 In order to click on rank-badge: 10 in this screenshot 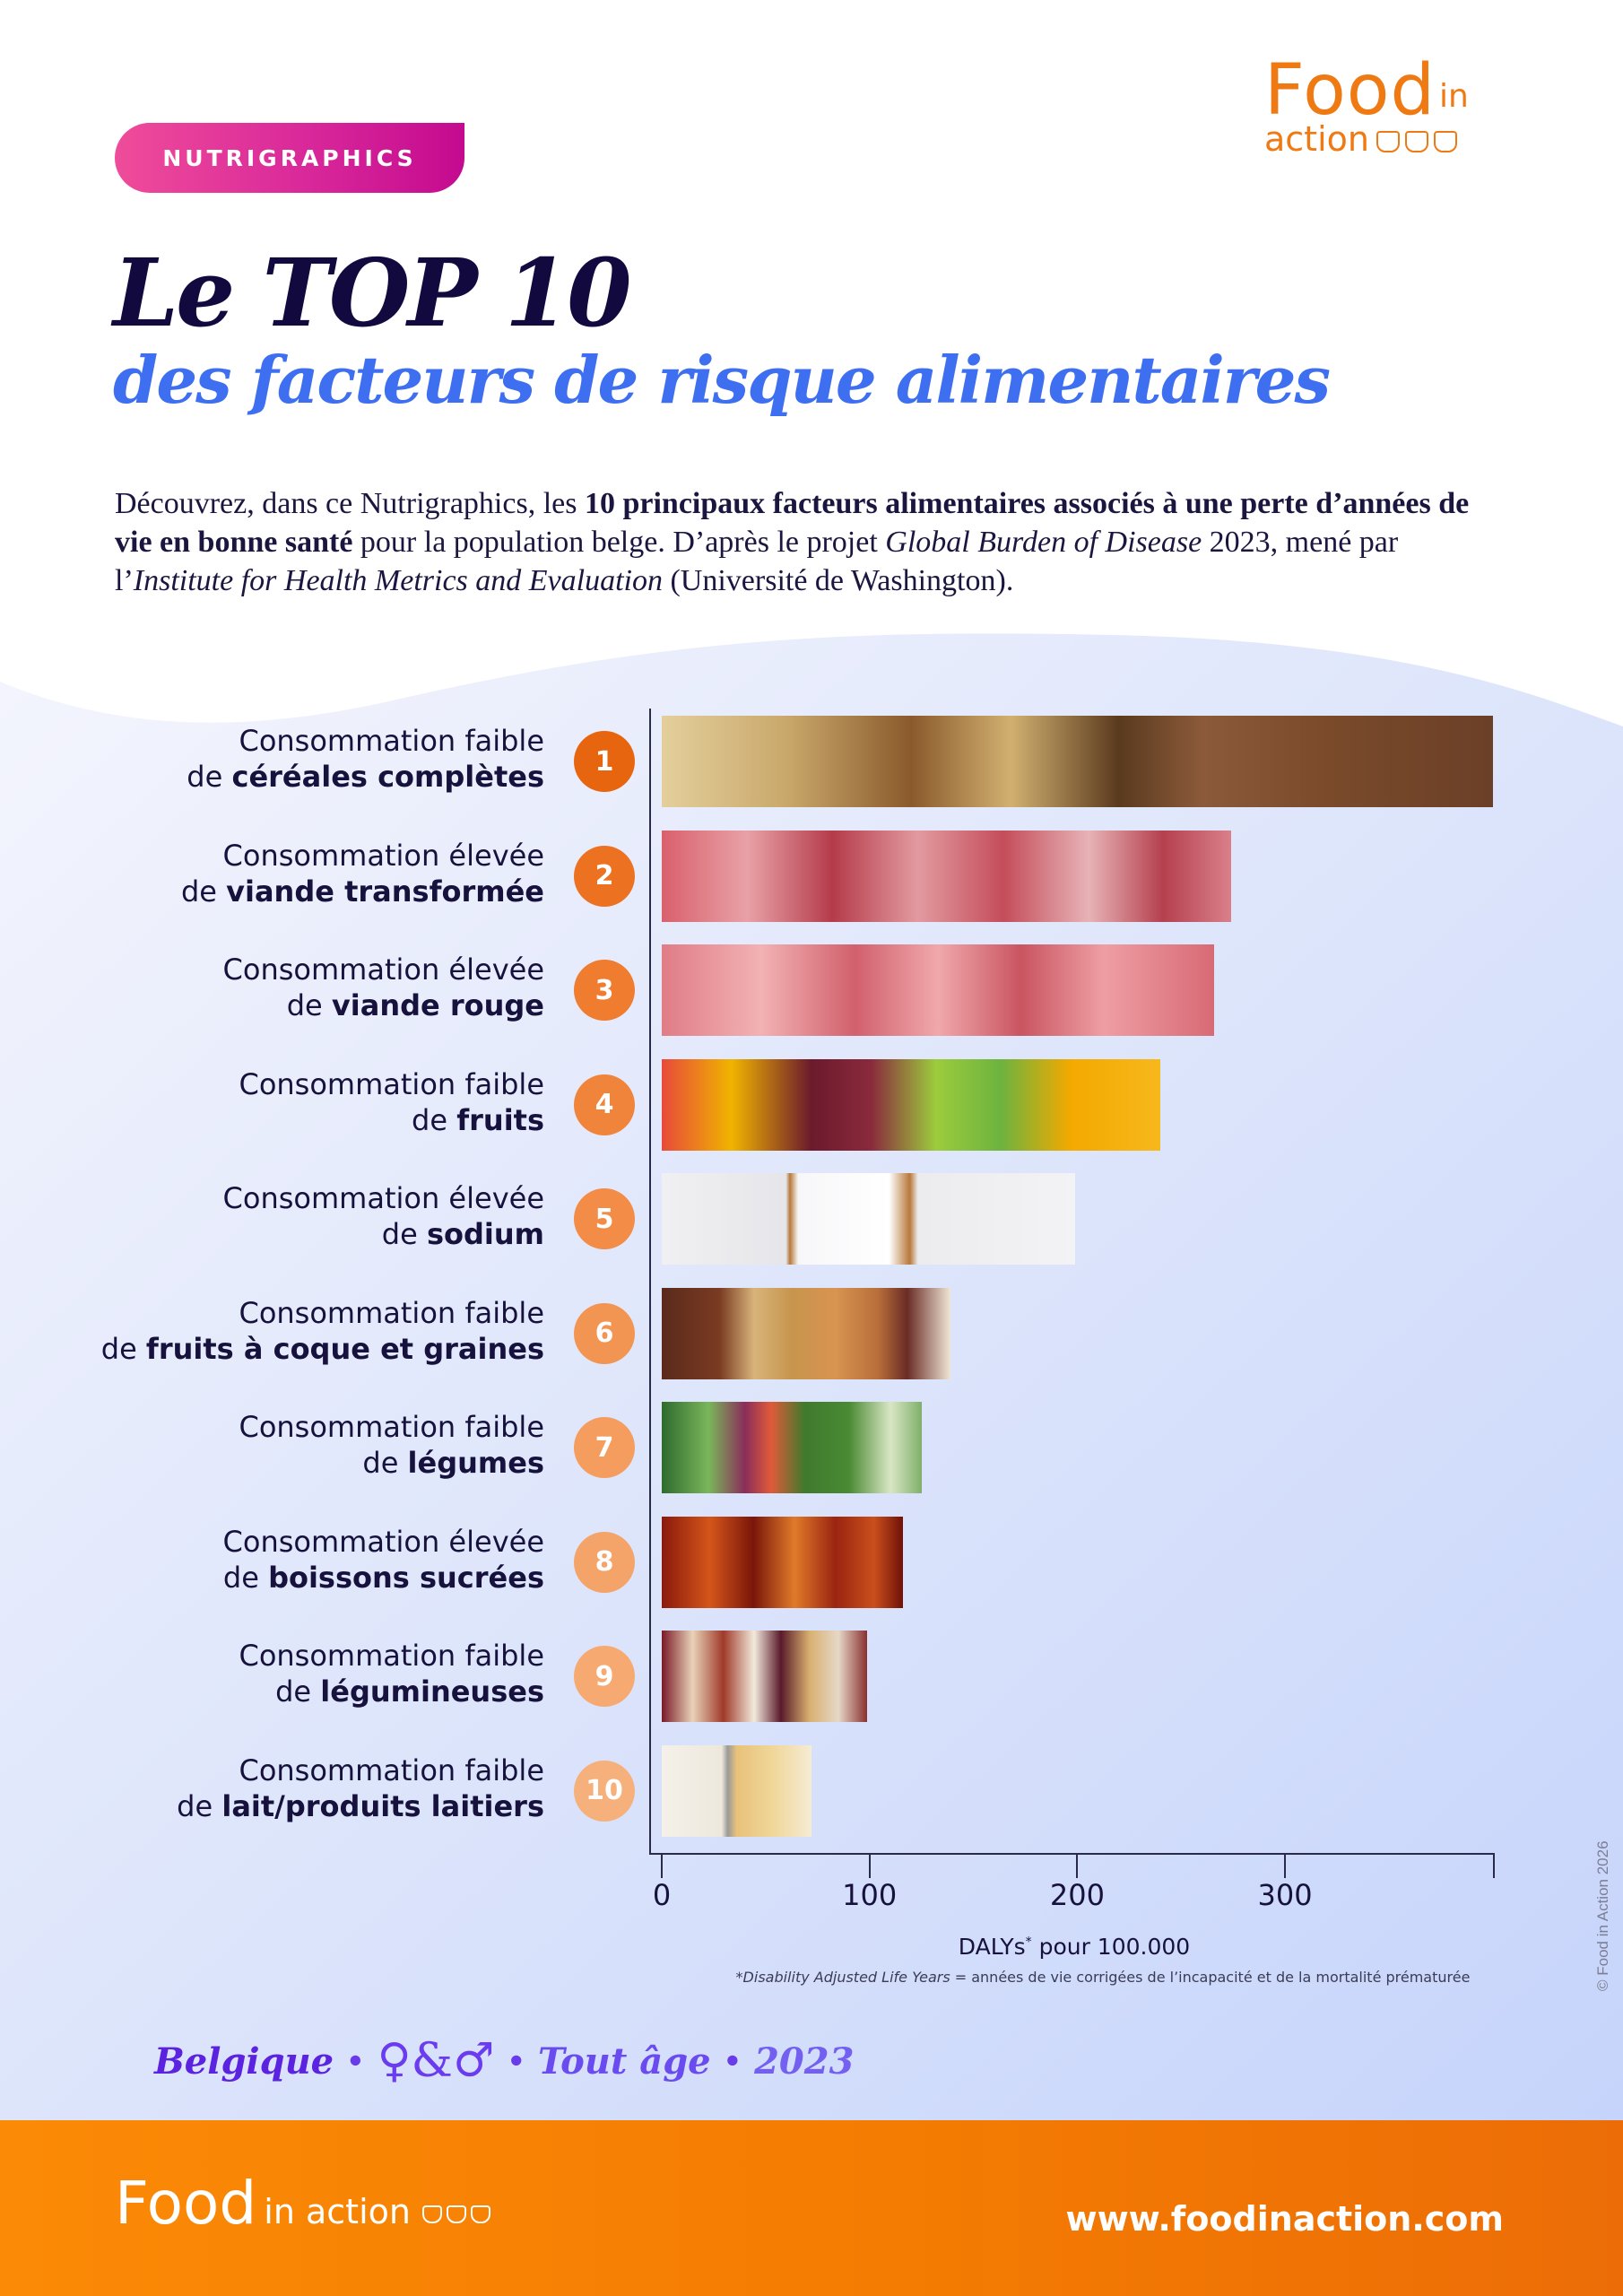, I will do `click(604, 1791)`.